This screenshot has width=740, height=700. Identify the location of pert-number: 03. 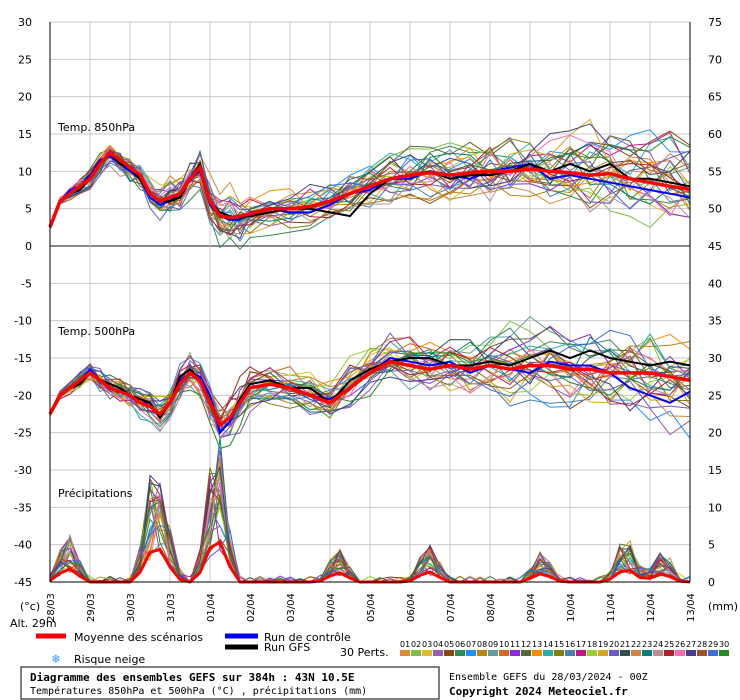
(427, 644).